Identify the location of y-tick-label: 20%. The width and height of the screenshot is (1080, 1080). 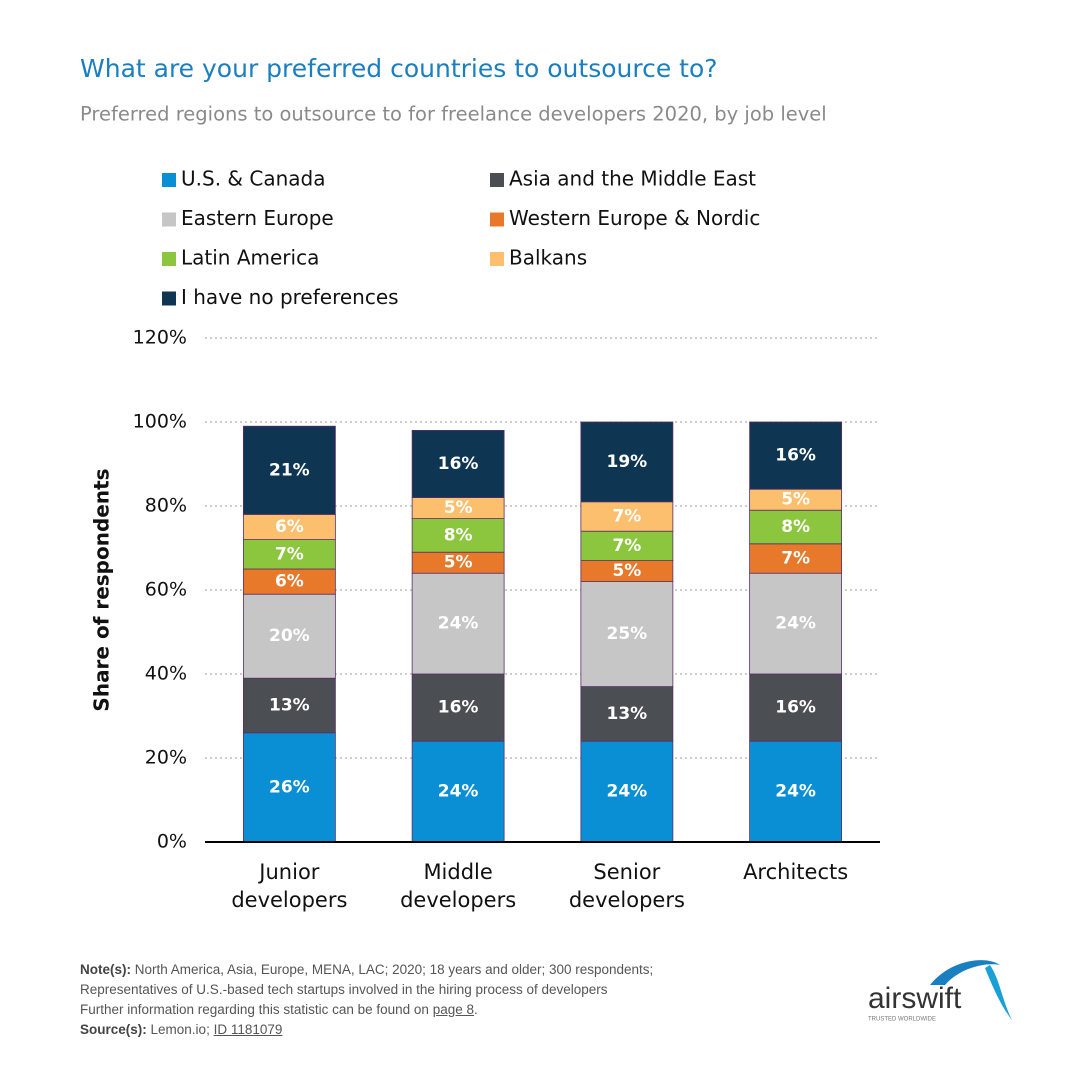
(166, 758).